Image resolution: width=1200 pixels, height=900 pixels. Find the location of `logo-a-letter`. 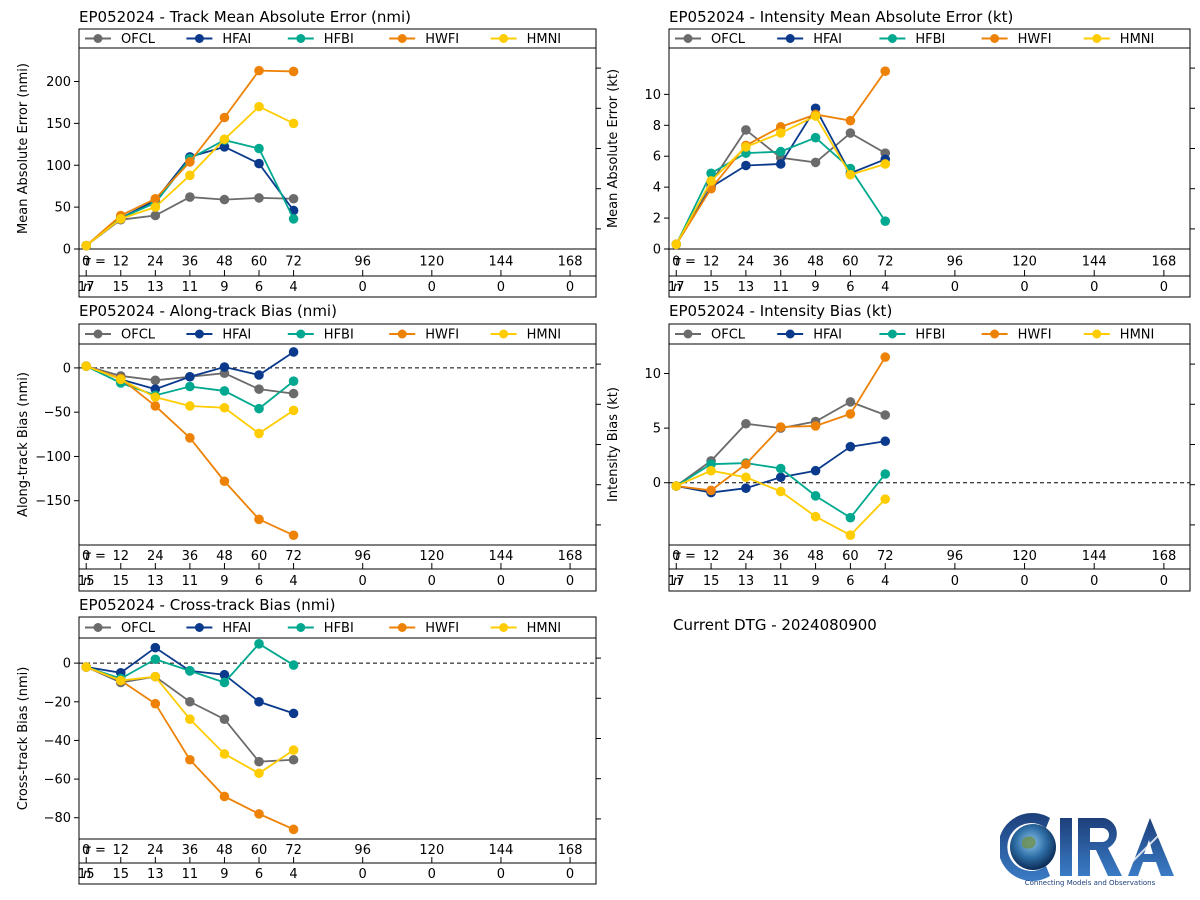

logo-a-letter is located at coordinates (1151, 847).